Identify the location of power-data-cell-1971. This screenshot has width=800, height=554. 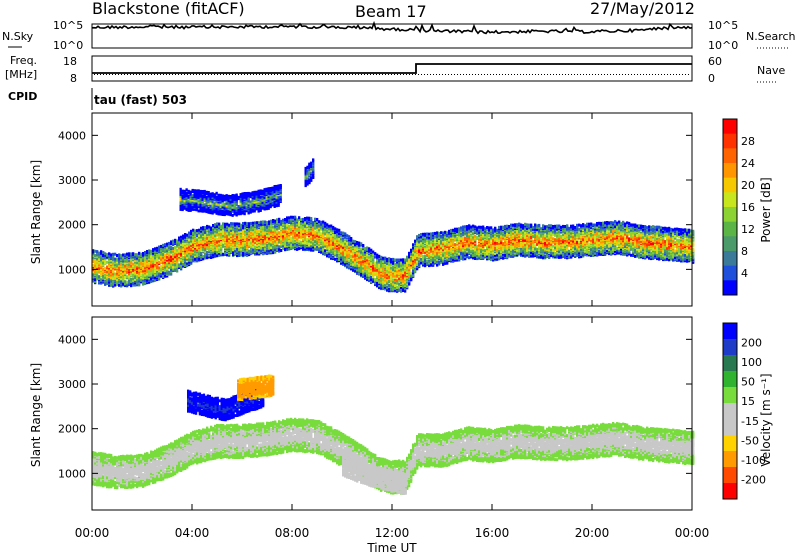
(253, 243).